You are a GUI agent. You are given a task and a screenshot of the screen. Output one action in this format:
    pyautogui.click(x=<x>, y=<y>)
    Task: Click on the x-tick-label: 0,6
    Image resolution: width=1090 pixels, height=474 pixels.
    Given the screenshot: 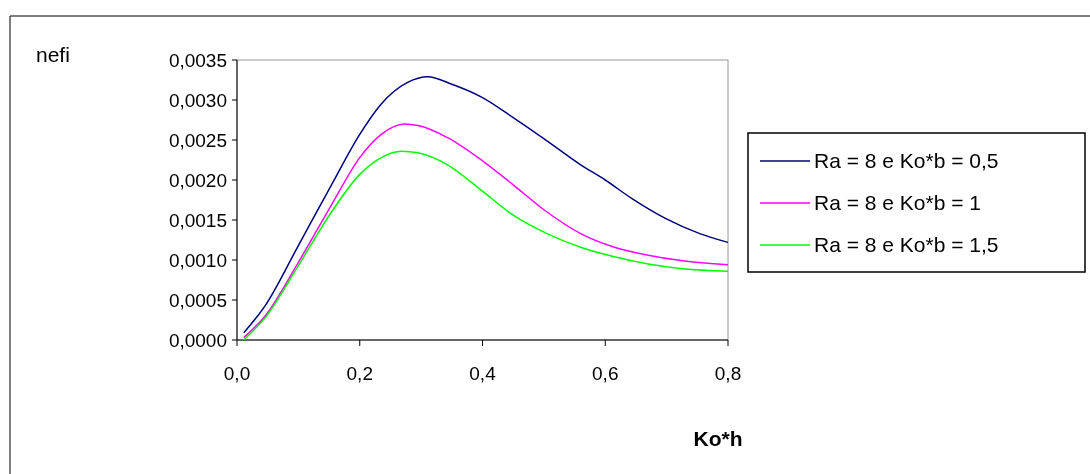 What is the action you would take?
    pyautogui.click(x=605, y=373)
    